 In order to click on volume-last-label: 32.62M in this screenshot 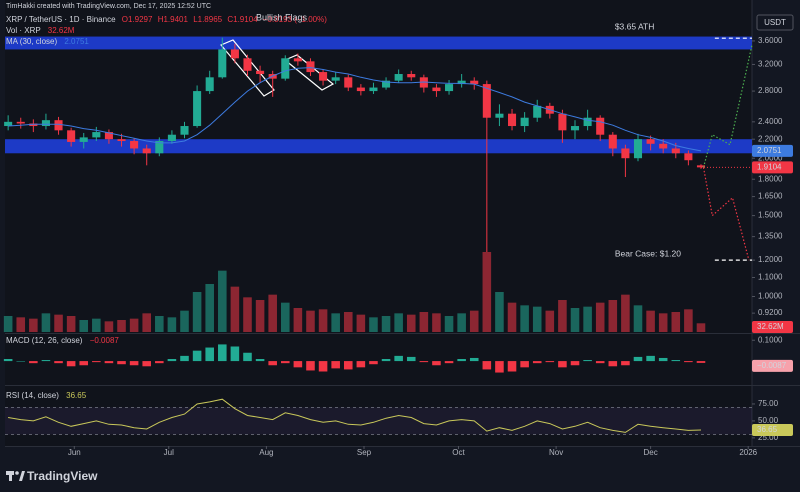, I will do `click(770, 326)`.